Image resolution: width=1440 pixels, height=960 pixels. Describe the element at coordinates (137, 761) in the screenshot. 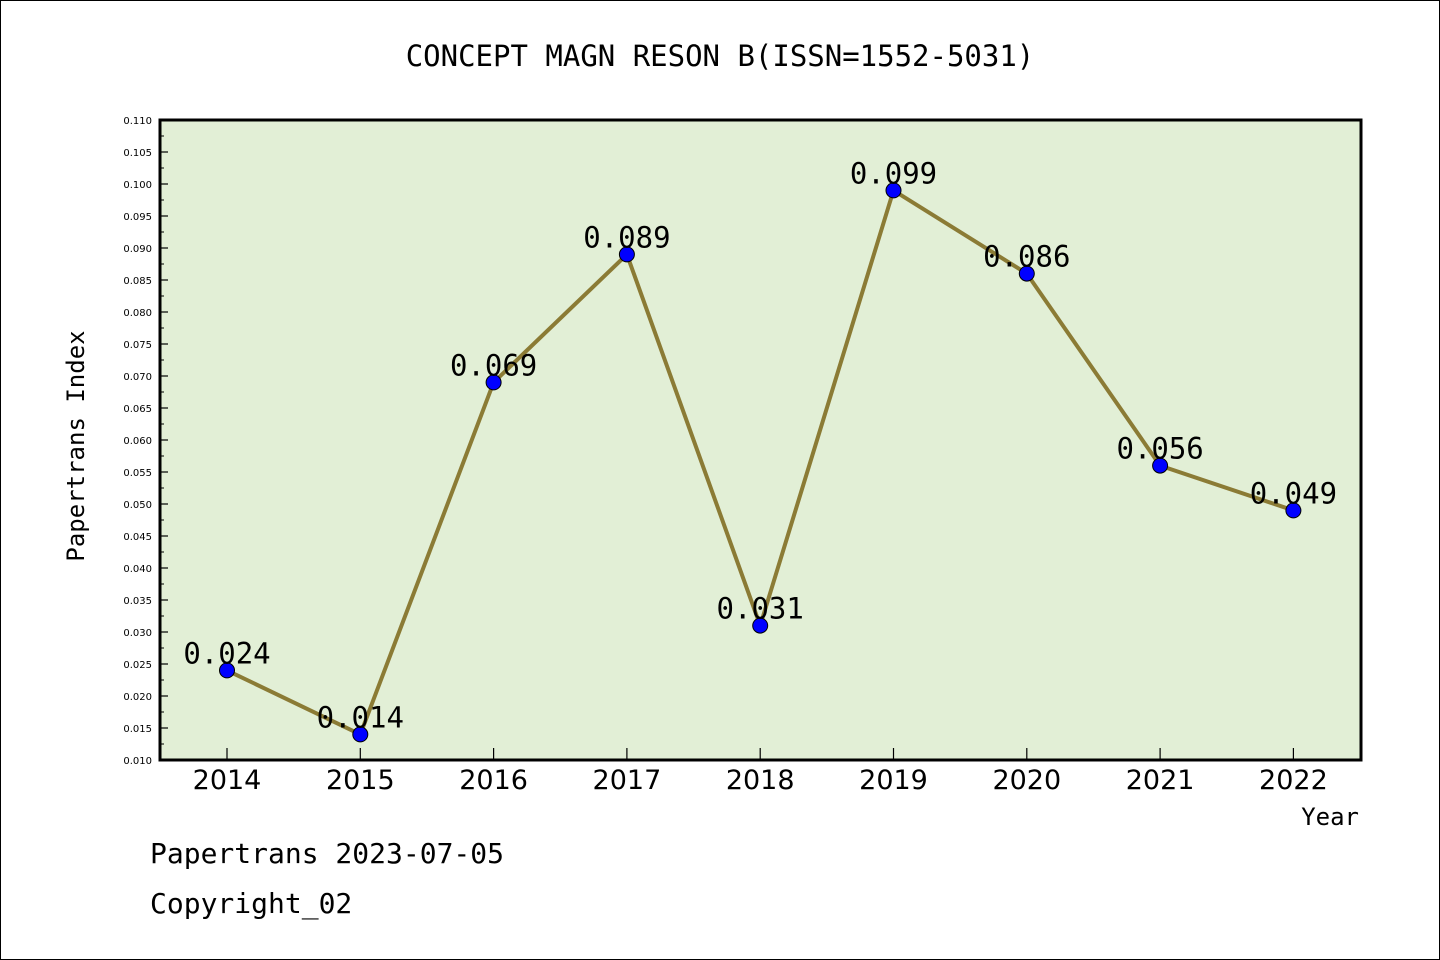

I see `y-tick-label: 0.010` at that location.